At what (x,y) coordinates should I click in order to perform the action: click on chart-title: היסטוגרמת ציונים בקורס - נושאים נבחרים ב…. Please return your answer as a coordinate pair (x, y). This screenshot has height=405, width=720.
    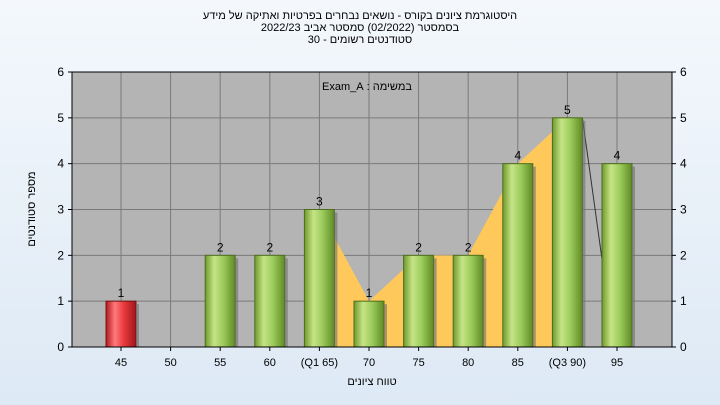
    Looking at the image, I should click on (360, 28).